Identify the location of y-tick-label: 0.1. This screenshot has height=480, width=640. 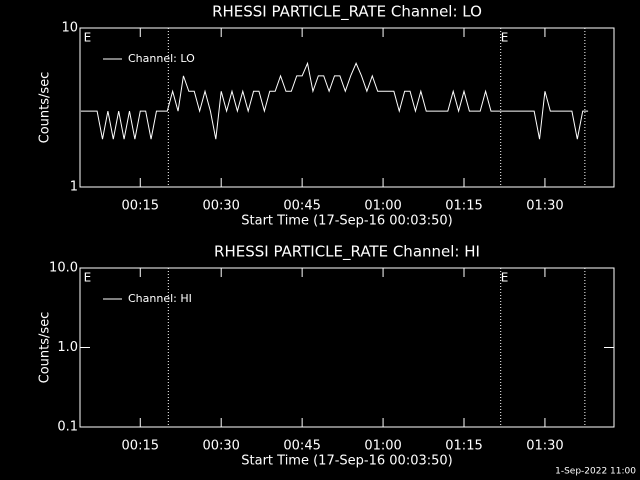
(67, 427).